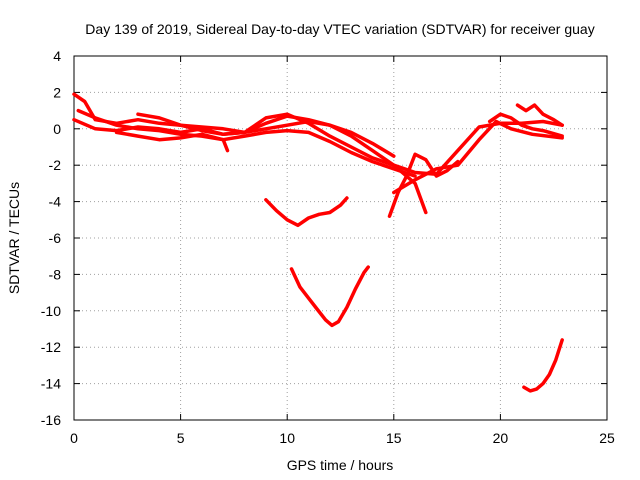 This screenshot has width=640, height=480. What do you see at coordinates (55, 165) in the screenshot?
I see `y-tick-label: -2` at bounding box center [55, 165].